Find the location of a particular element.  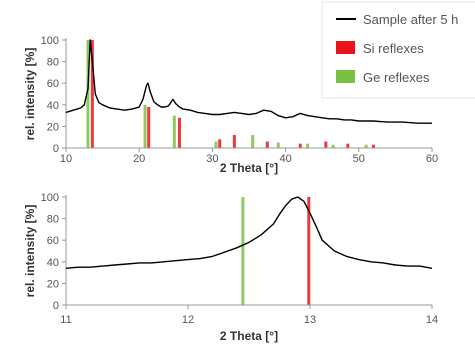

legend-label-si: Si reflexes is located at coordinates (393, 48).